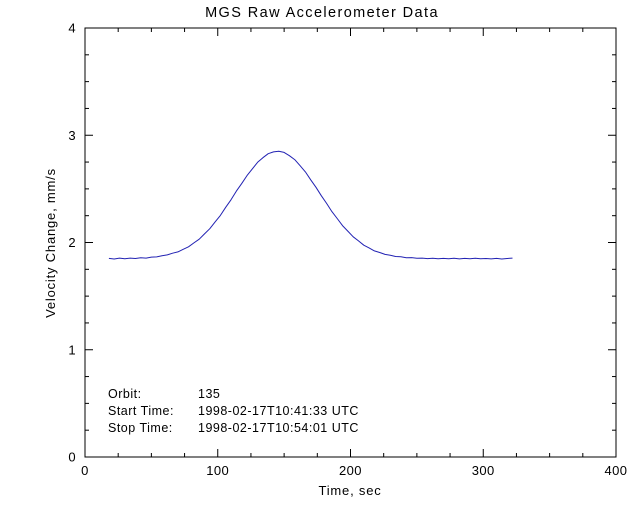 This screenshot has height=512, width=640. Describe the element at coordinates (72, 242) in the screenshot. I see `y-tick-label: 2` at that location.